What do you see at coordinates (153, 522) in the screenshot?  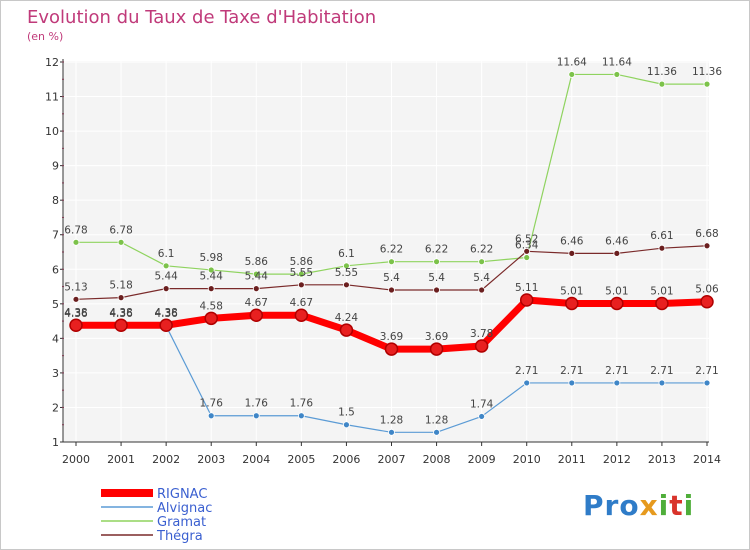 I see `legend-item: Gramat` at bounding box center [153, 522].